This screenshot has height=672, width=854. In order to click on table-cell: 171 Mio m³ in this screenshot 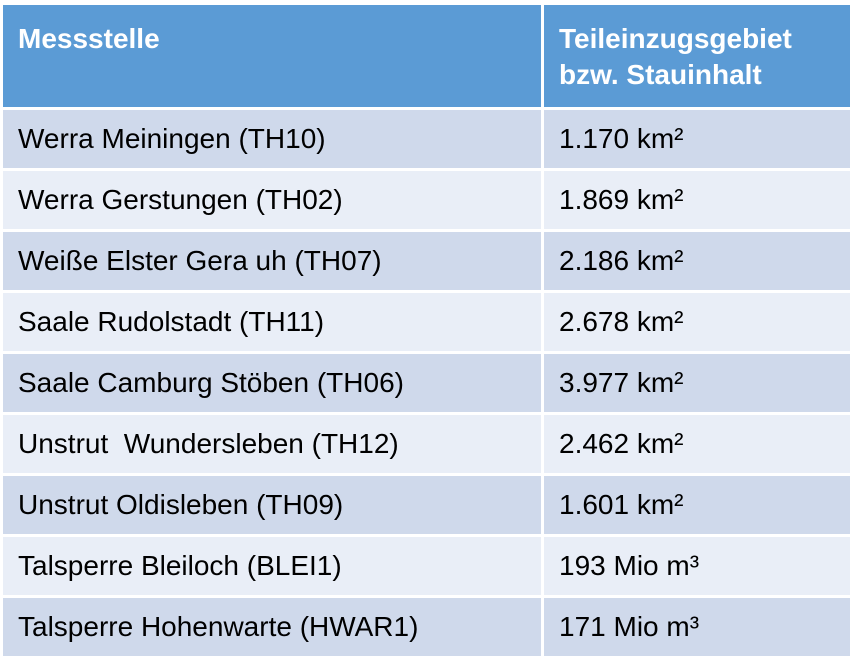, I will do `click(697, 627)`.